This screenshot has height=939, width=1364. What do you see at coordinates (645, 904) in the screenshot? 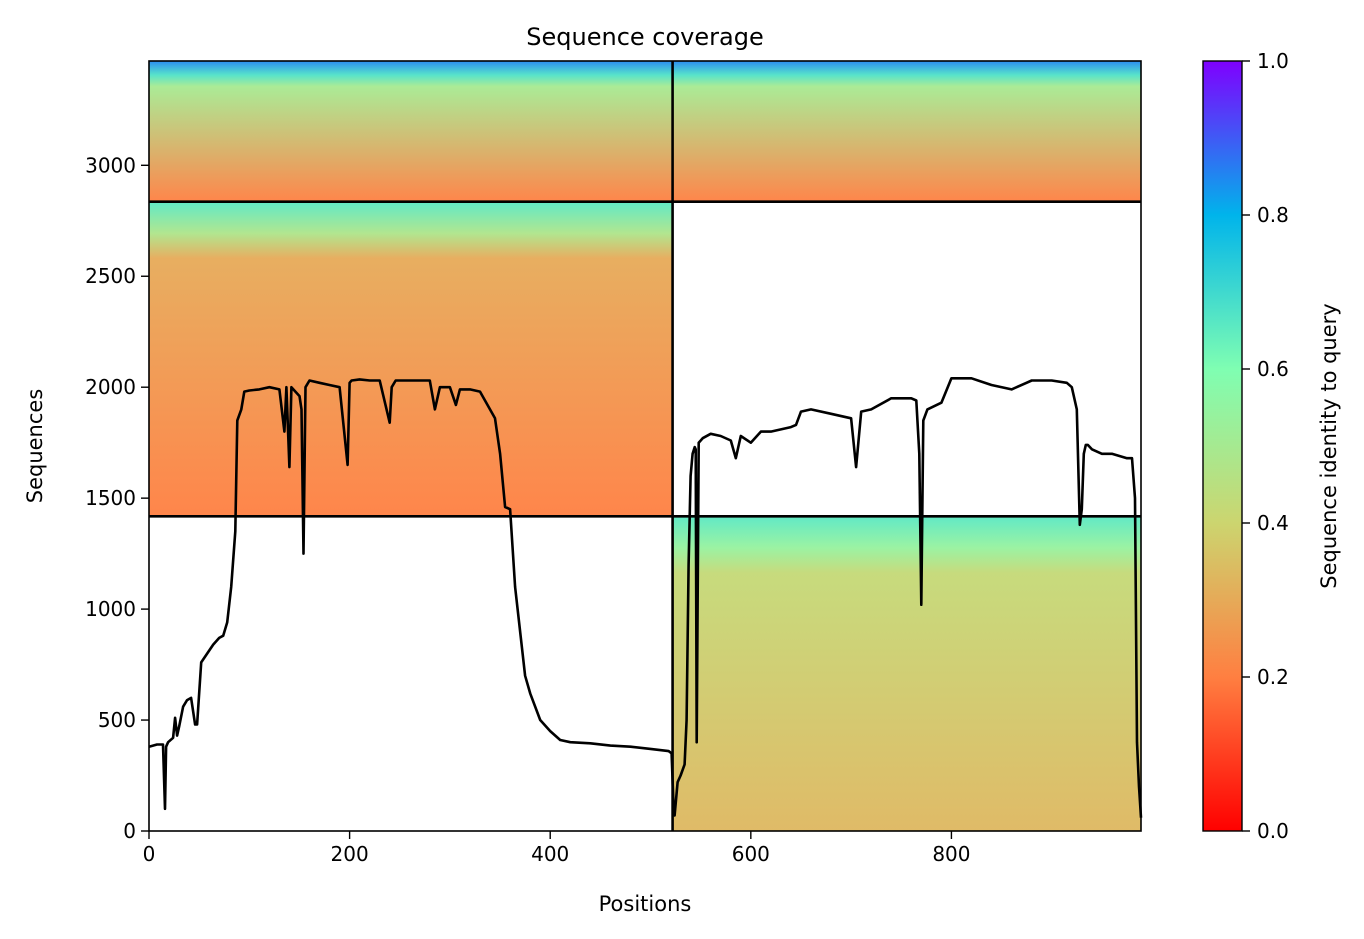
I see `x-axis-label: Positions` at bounding box center [645, 904].